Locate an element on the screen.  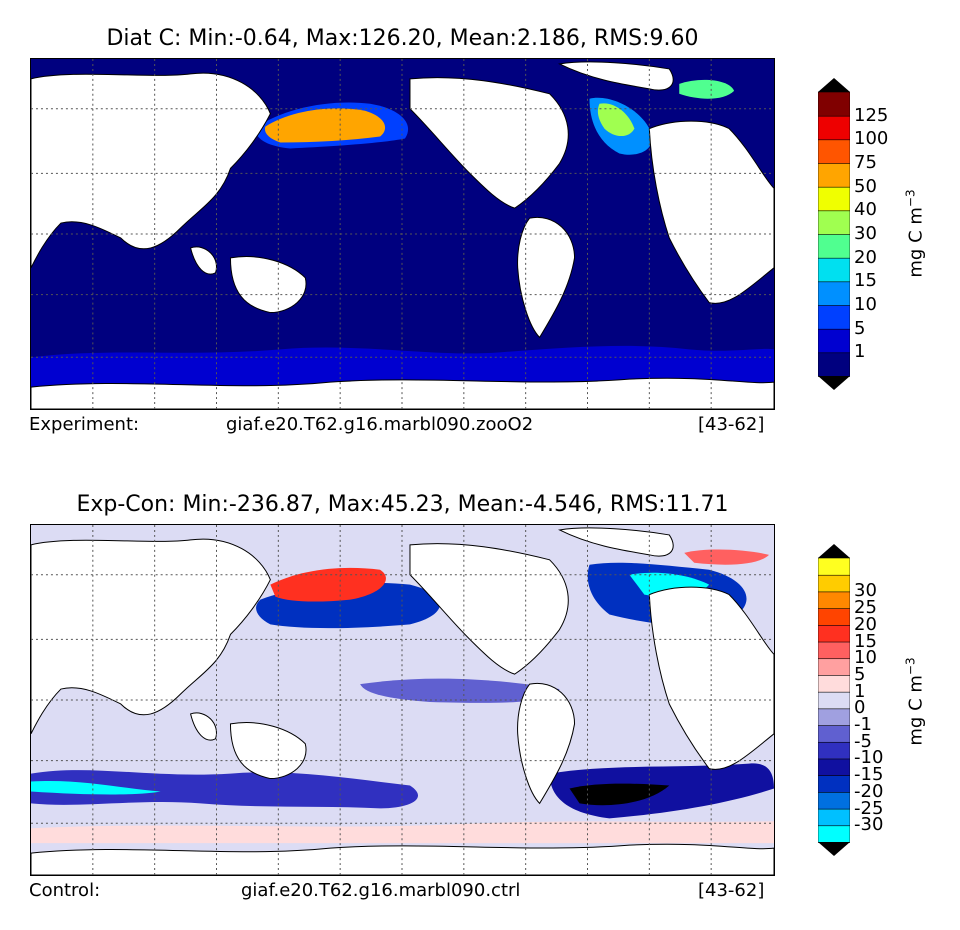
panel1-colorbar-tick-label: 50 is located at coordinates (865, 186).